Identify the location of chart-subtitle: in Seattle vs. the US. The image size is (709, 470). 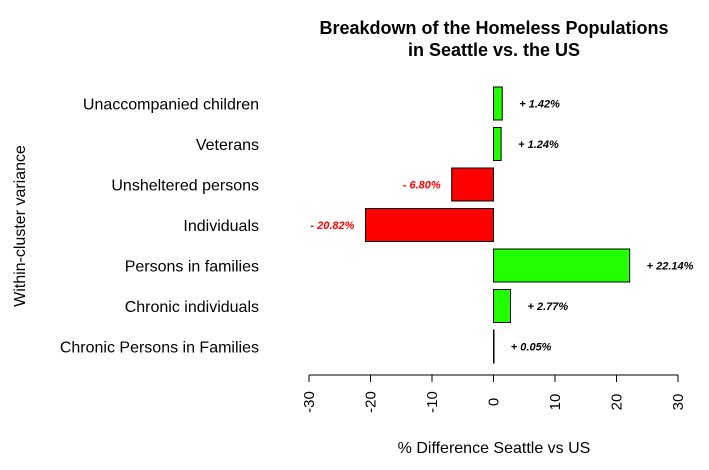
(494, 50).